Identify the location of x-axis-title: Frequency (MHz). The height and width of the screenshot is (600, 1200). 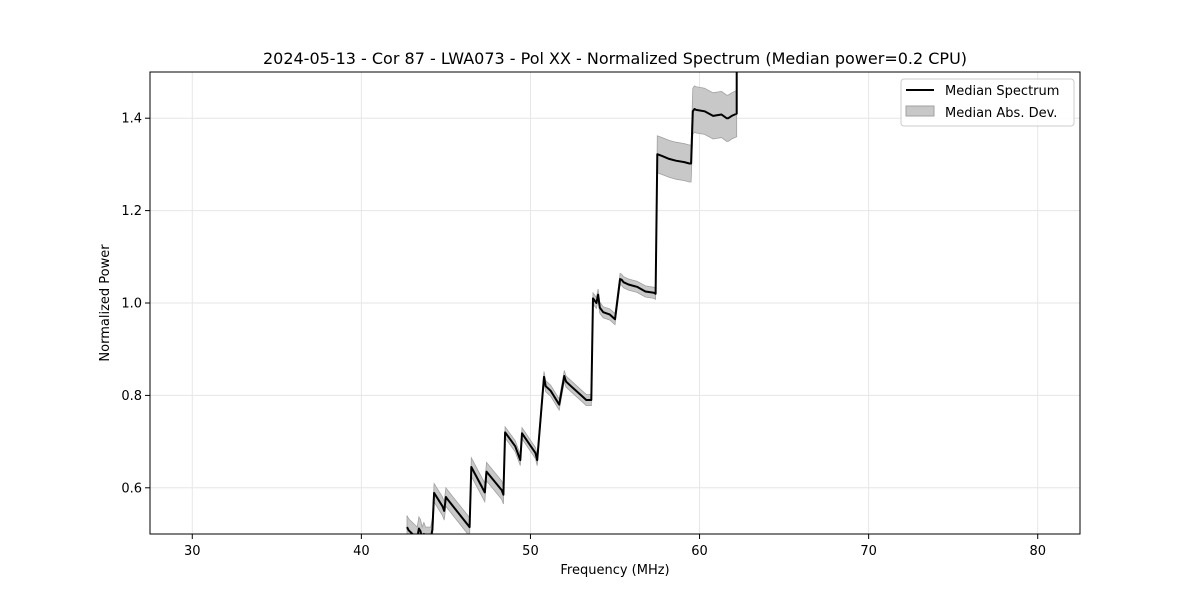
(614, 570).